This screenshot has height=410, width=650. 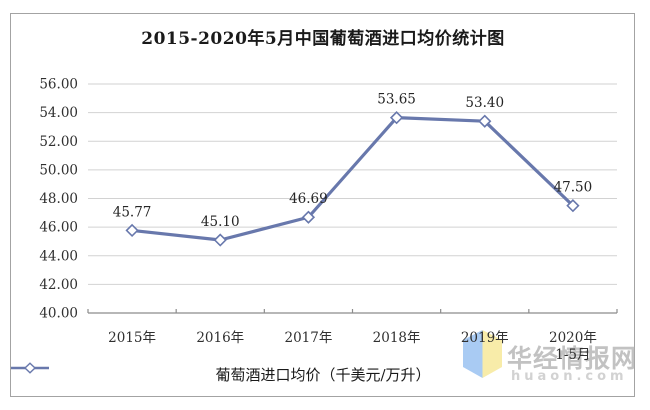 What do you see at coordinates (397, 338) in the screenshot?
I see `x-axis-label: 2018年` at bounding box center [397, 338].